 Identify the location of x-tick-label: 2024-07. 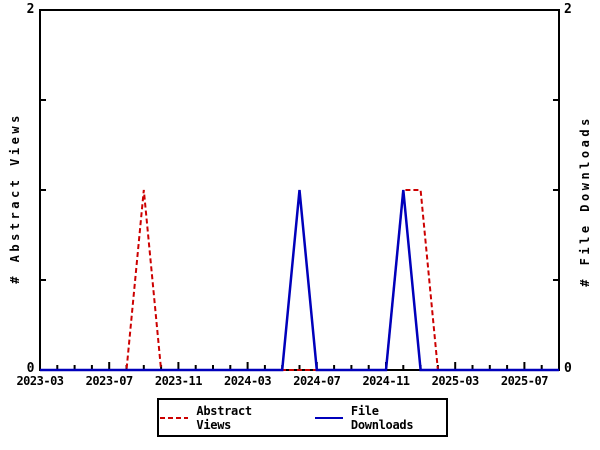
(317, 381).